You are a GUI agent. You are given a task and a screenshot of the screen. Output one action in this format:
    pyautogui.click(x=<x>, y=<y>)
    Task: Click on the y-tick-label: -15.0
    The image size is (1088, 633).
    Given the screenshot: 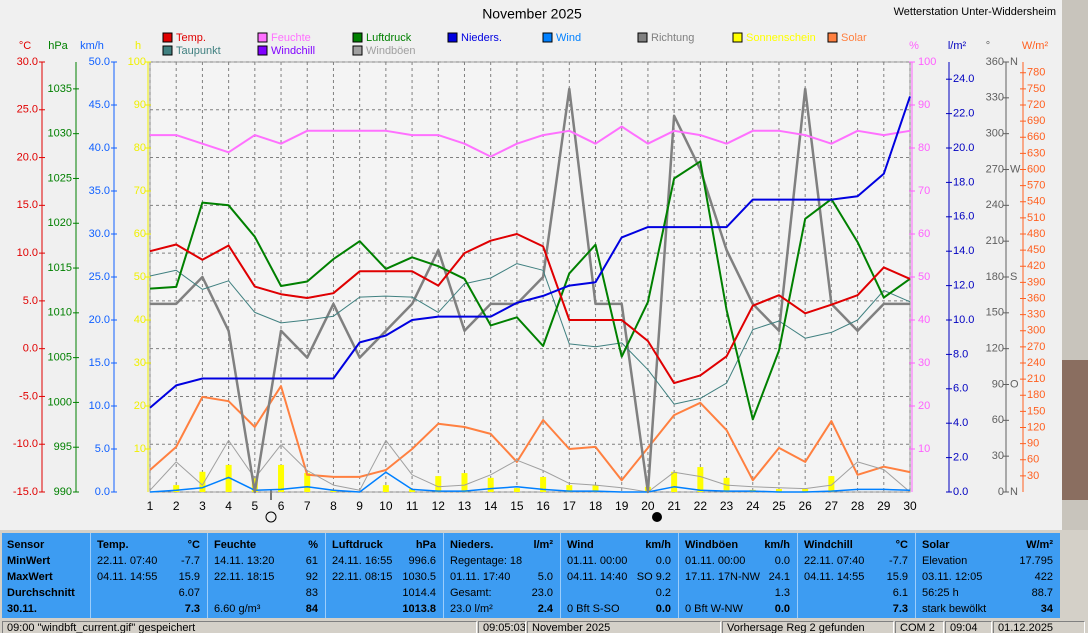 What is the action you would take?
    pyautogui.click(x=25, y=492)
    